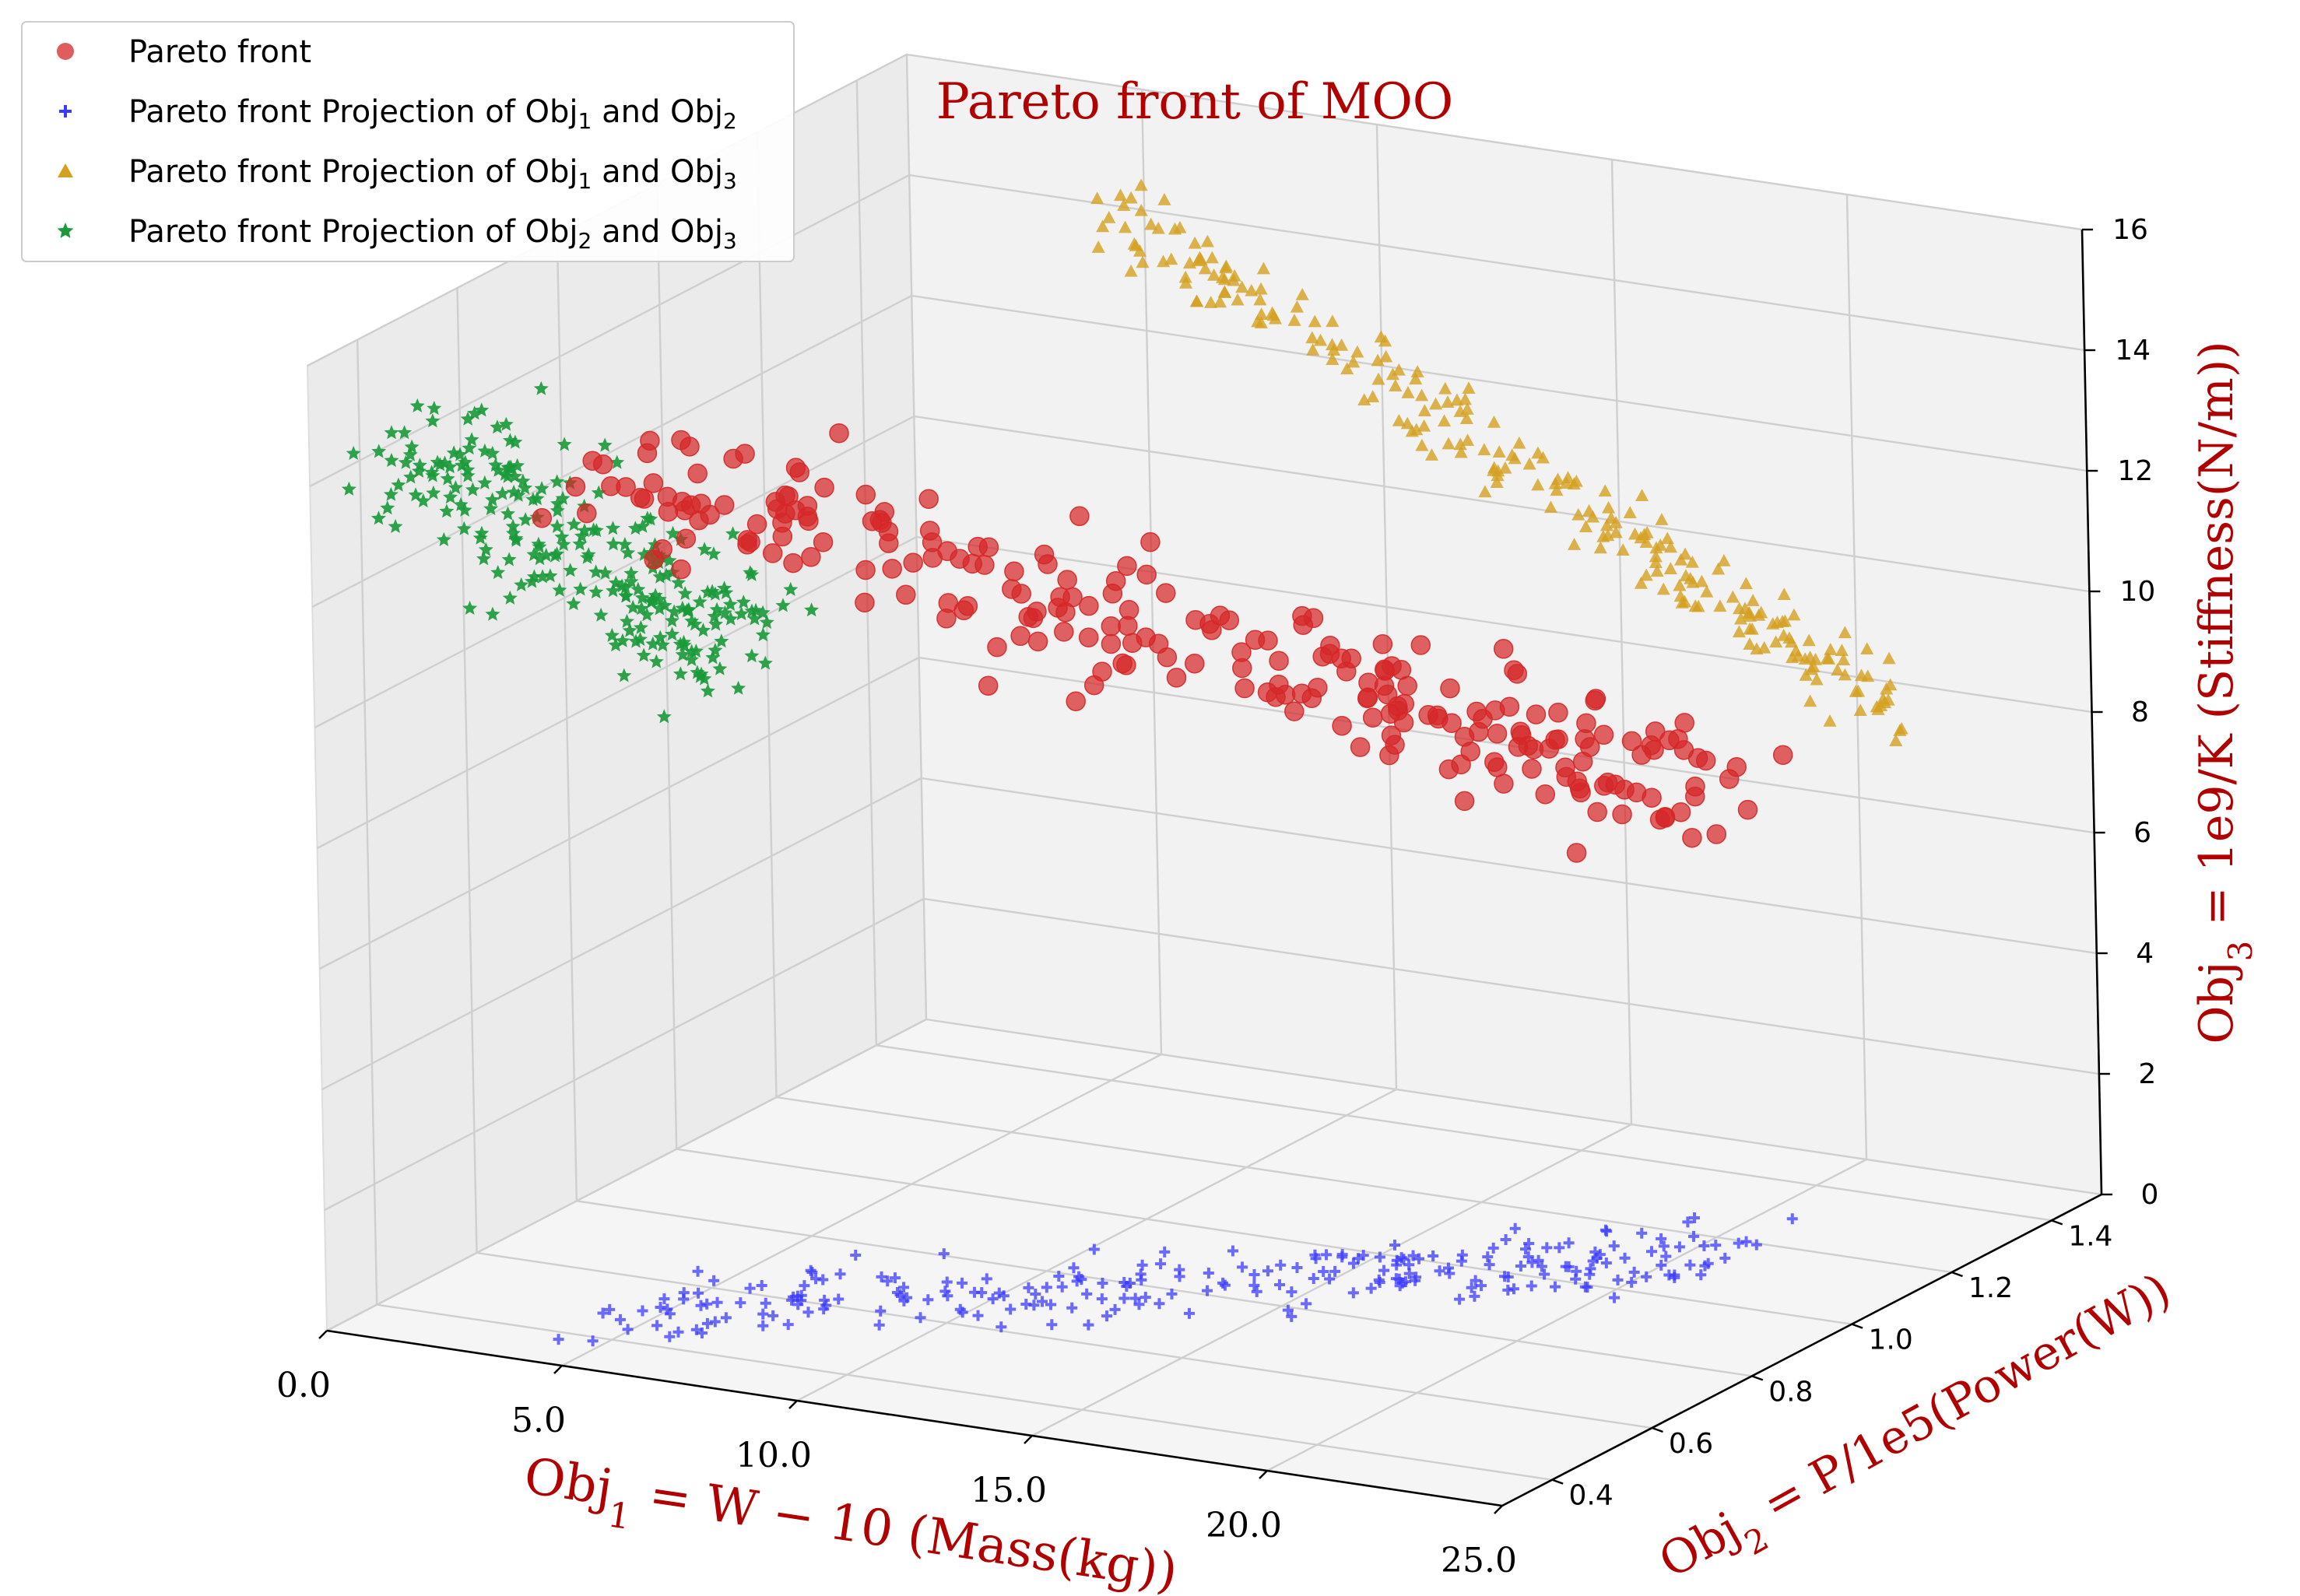 This screenshot has height=1596, width=2300. Describe the element at coordinates (2224, 693) in the screenshot. I see `z-axis-label: Obj3 = 1e9/K (Stiffness(N/m))` at that location.